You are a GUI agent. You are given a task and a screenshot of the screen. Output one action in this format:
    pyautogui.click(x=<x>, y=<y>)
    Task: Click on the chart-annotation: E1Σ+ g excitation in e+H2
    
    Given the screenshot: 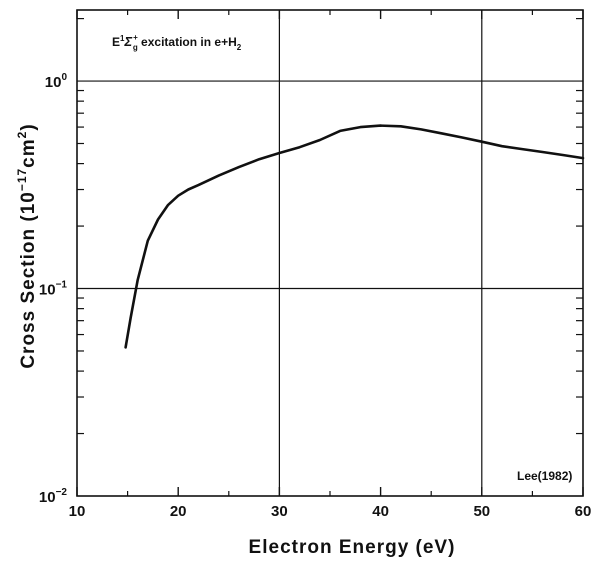 What is the action you would take?
    pyautogui.click(x=177, y=42)
    